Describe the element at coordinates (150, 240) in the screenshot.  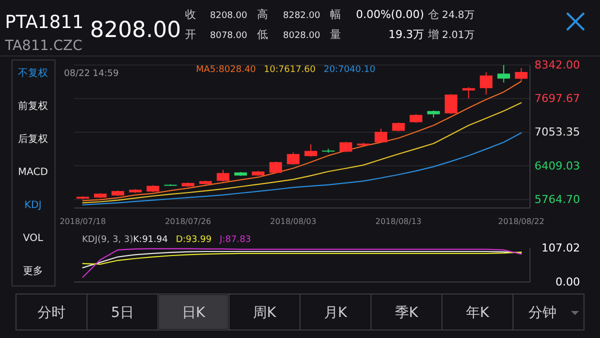
I see `series-label: K:91.94` at that location.